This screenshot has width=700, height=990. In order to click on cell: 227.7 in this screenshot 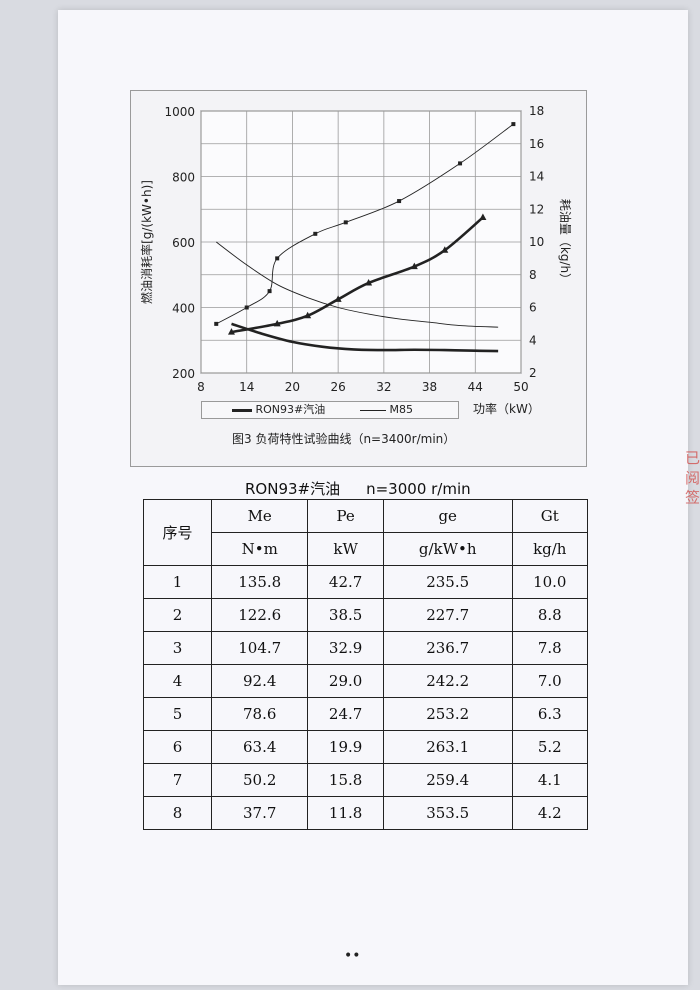, I will do `click(447, 615)`.